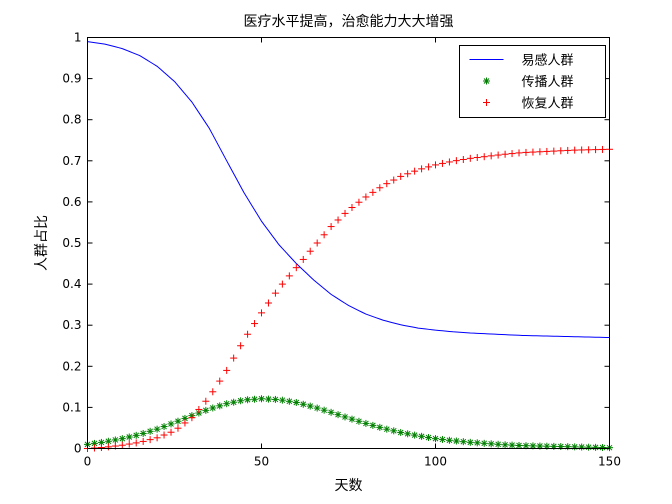  I want to click on legend-item: 易感人群, so click(521, 61).